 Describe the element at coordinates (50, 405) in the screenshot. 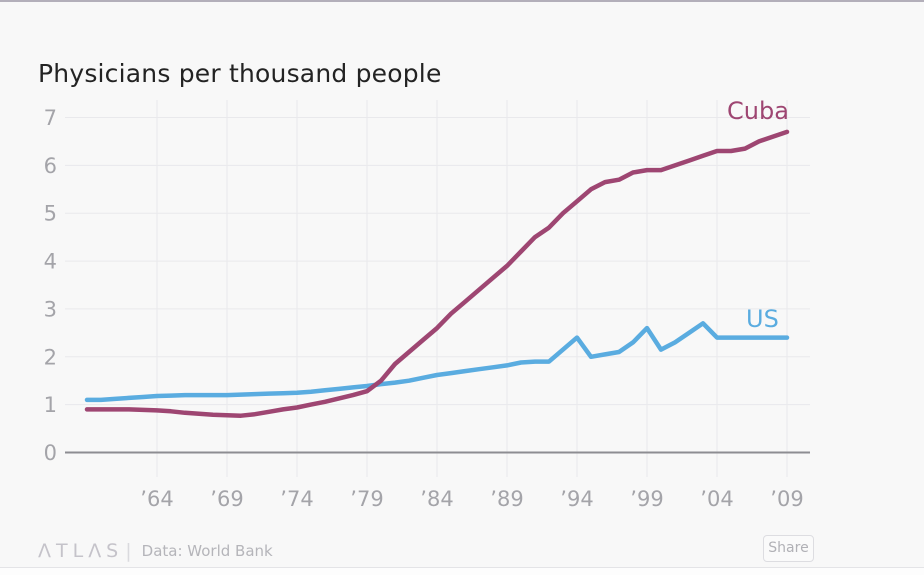

I see `y-tick-label: 1` at that location.